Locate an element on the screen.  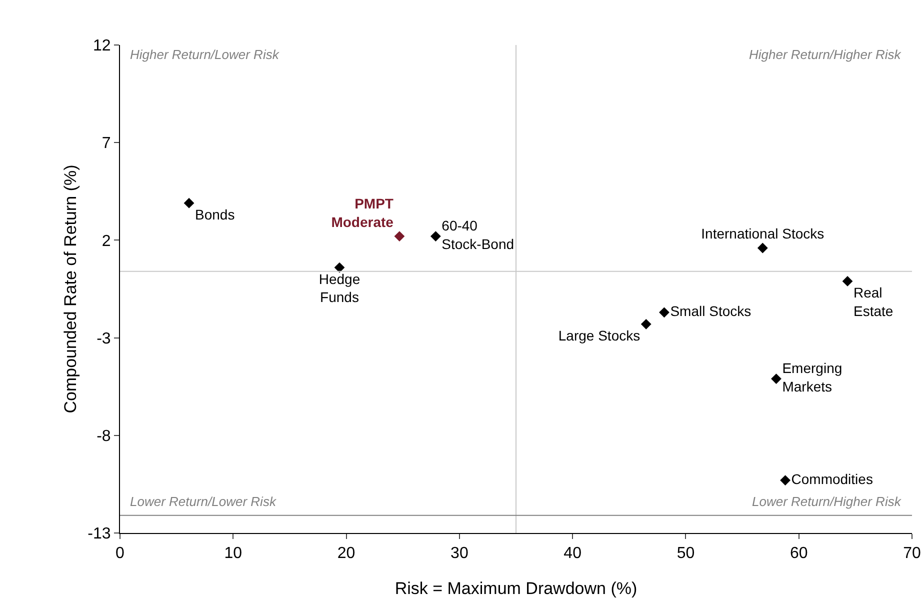
x-tick-label: 50 is located at coordinates (685, 553).